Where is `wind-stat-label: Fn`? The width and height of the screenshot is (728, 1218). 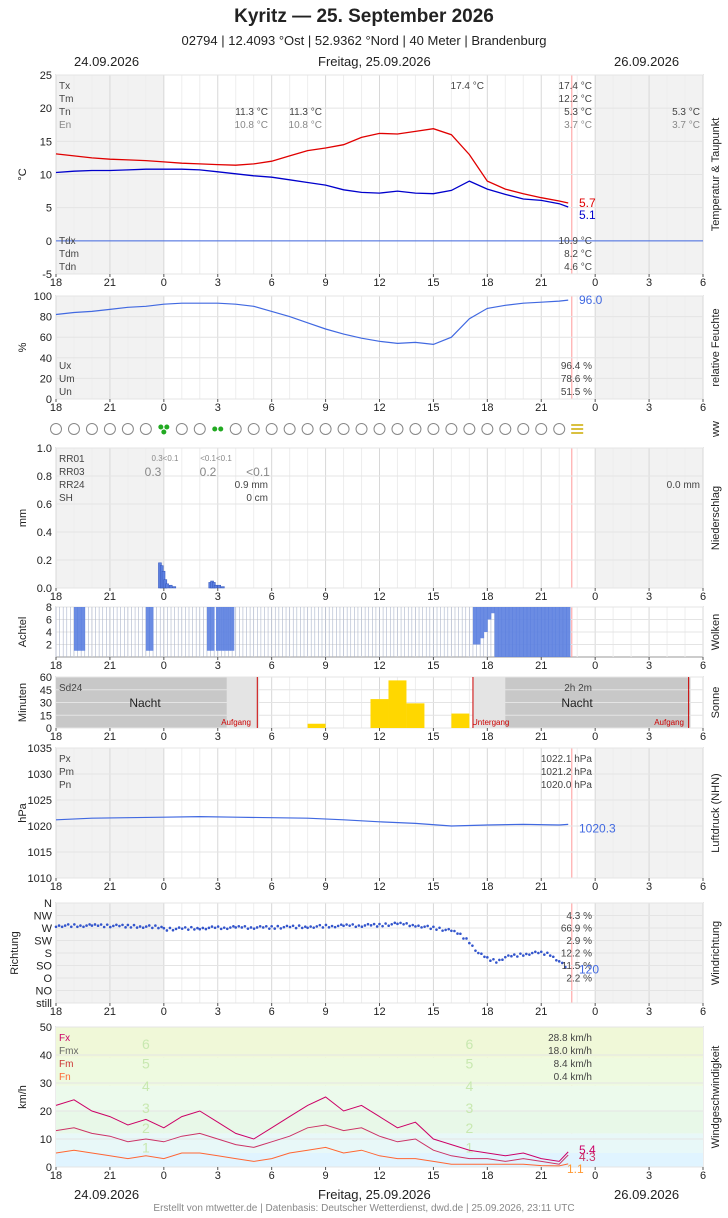
wind-stat-label: Fn is located at coordinates (65, 1077).